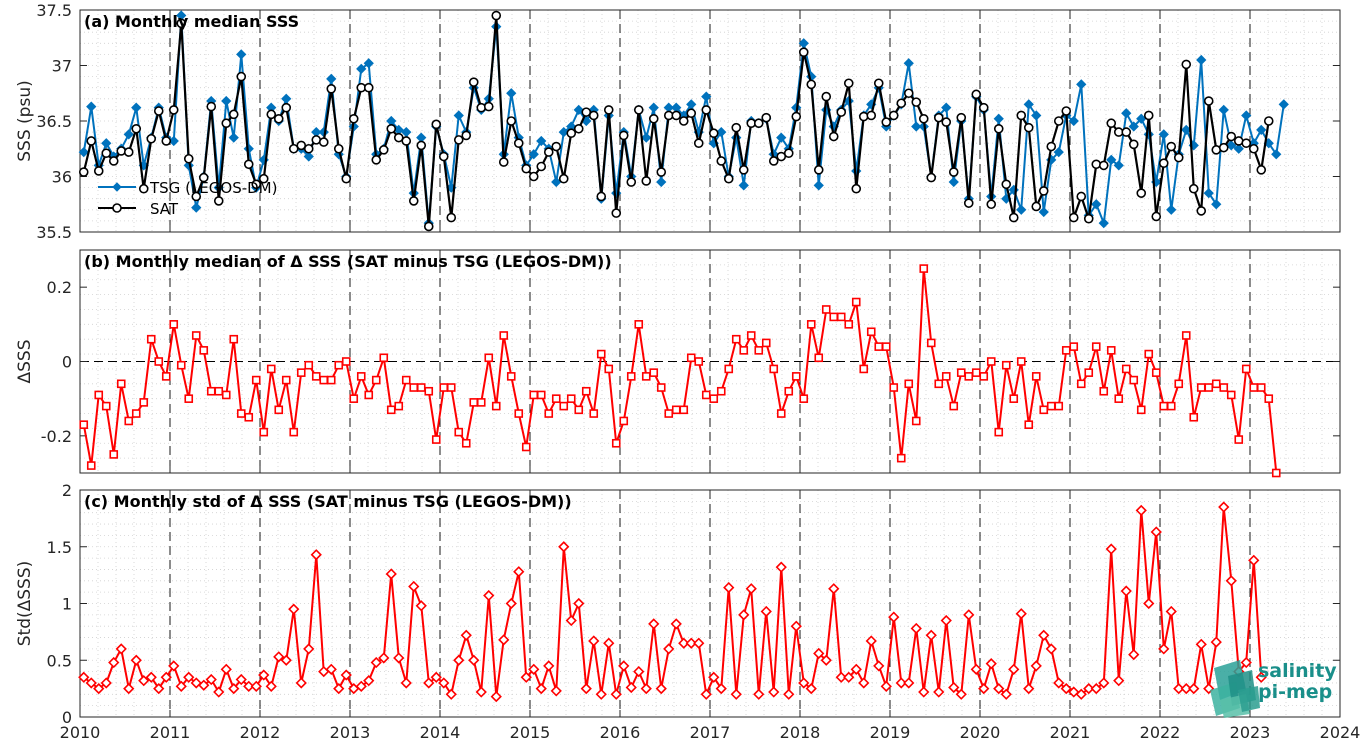  Describe the element at coordinates (62, 66) in the screenshot. I see `y-tick-label: 37` at that location.